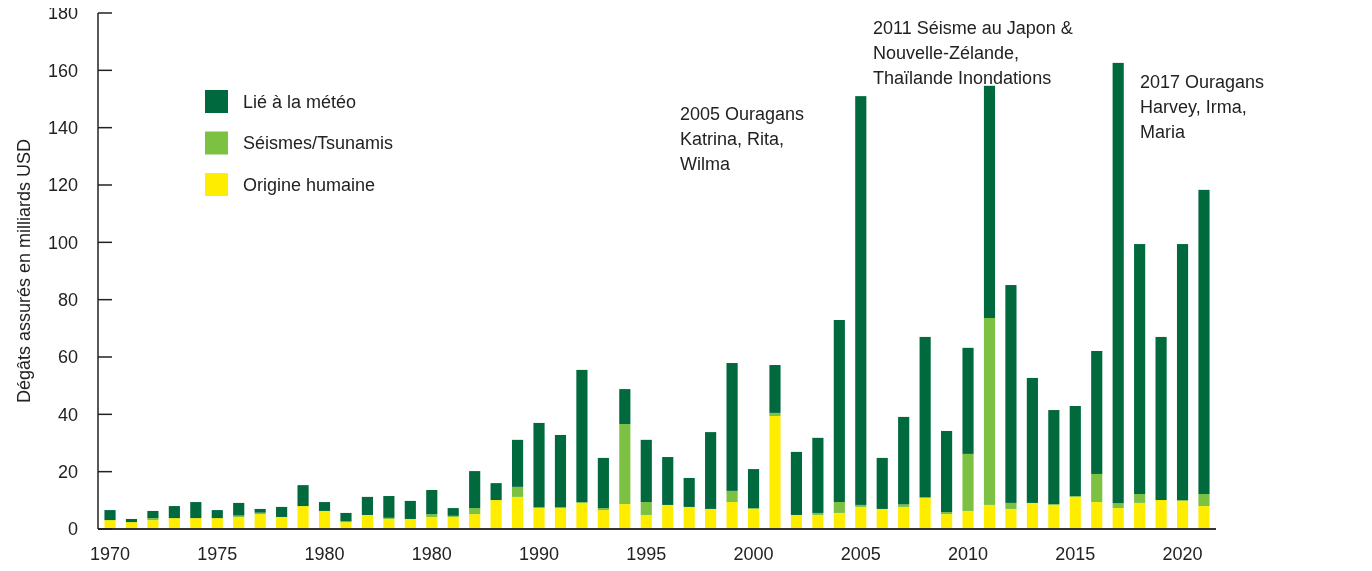 The width and height of the screenshot is (1372, 571). I want to click on y-tick-label: 140, so click(62, 127).